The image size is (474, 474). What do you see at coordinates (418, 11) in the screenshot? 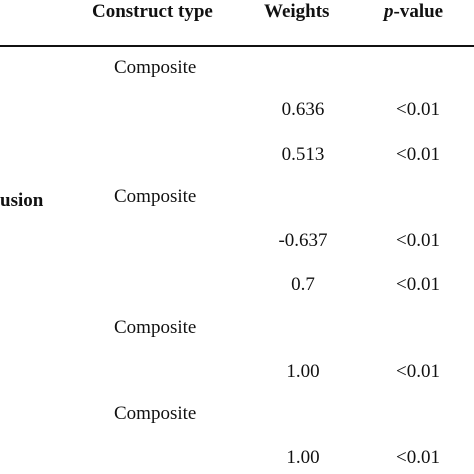
I see `header-value-suffix: -value` at bounding box center [418, 11].